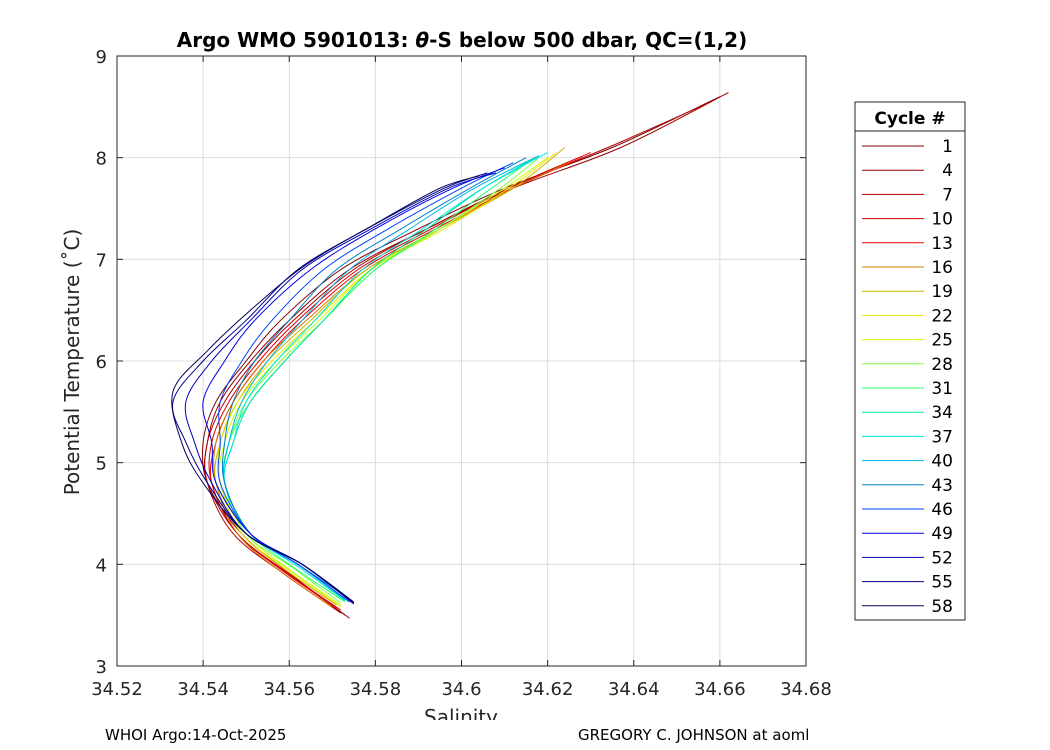 The width and height of the screenshot is (1050, 750). What do you see at coordinates (101, 159) in the screenshot?
I see `y-tick-label: 8` at bounding box center [101, 159].